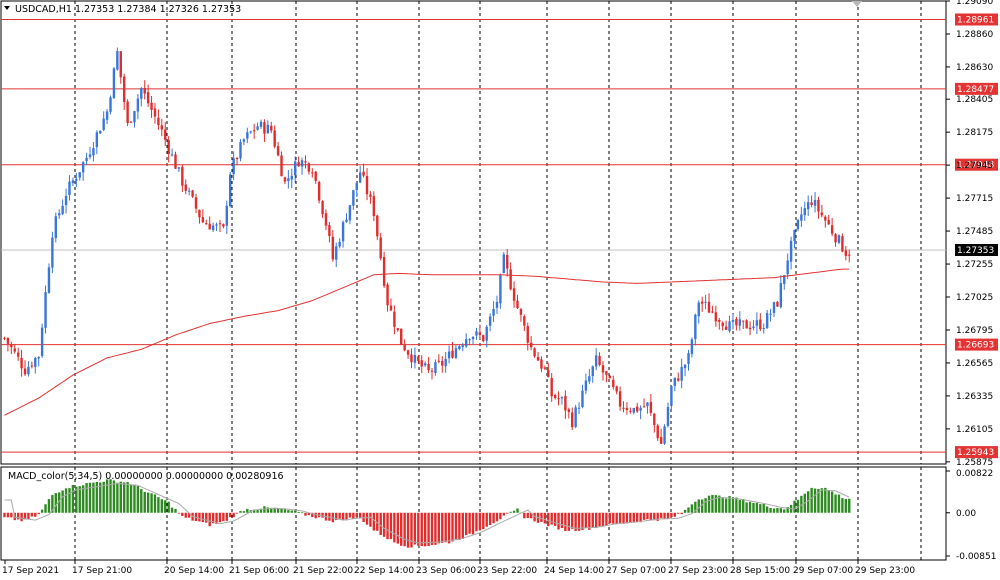  Describe the element at coordinates (974, 232) in the screenshot. I see `y-tick-label: 1.27485` at that location.